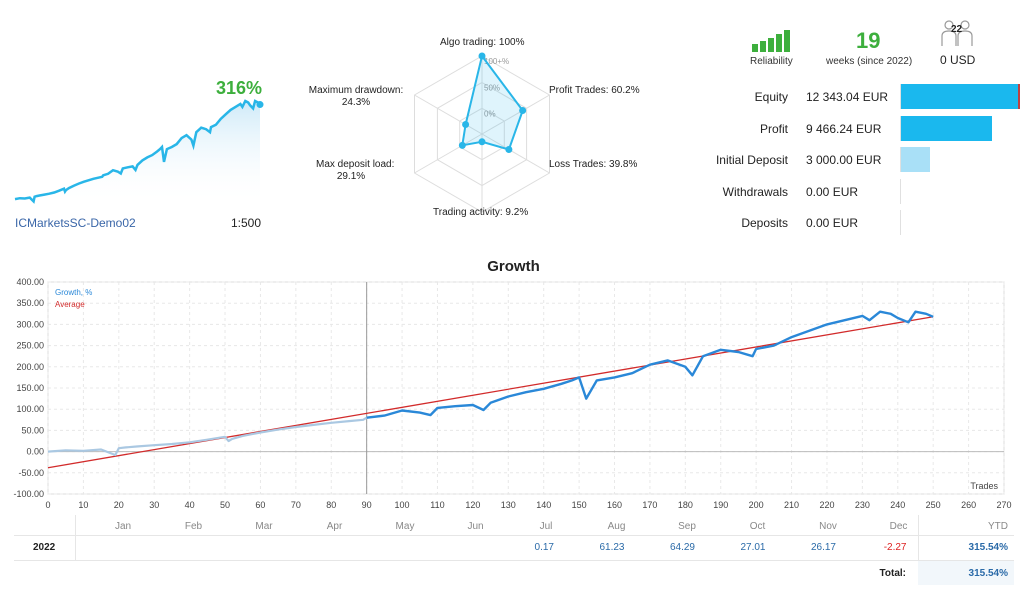 Image resolution: width=1027 pixels, height=601 pixels. Describe the element at coordinates (687, 526) in the screenshot. I see `month-header: Sep` at that location.